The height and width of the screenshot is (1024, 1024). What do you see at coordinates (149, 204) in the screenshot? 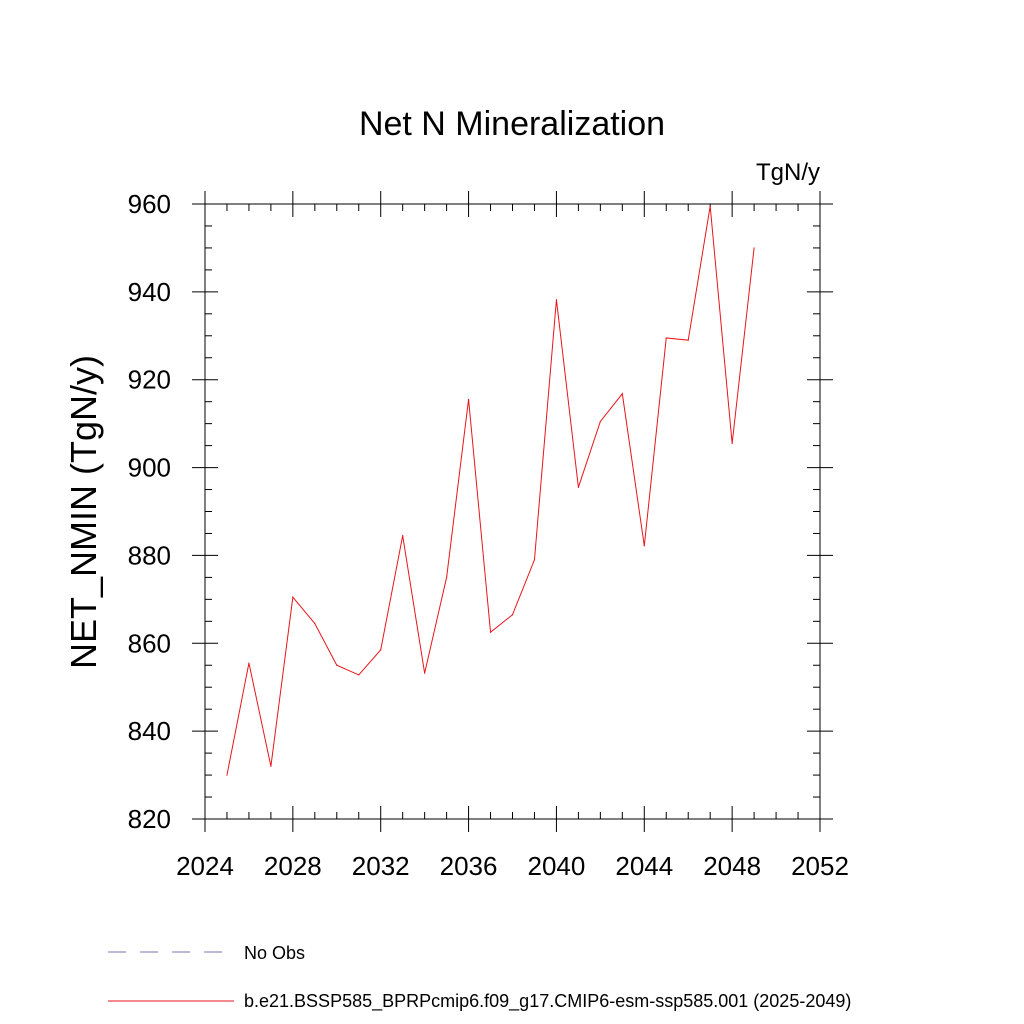
I see `y-tick-label: 960` at bounding box center [149, 204].